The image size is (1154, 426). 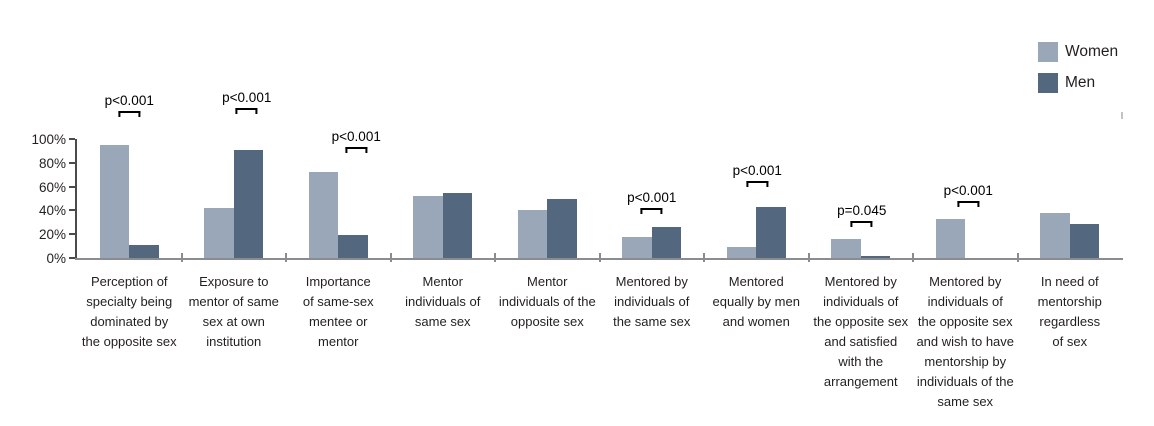 I want to click on y-axis-tick-label: 60%, so click(x=52, y=187).